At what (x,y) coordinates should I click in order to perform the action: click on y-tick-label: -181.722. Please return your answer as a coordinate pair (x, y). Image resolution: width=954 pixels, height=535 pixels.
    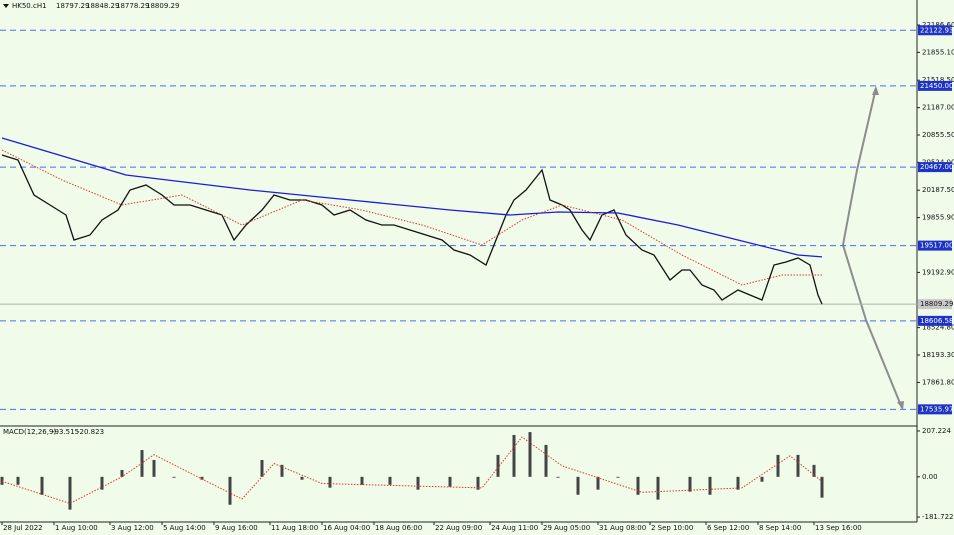
    Looking at the image, I should click on (937, 517).